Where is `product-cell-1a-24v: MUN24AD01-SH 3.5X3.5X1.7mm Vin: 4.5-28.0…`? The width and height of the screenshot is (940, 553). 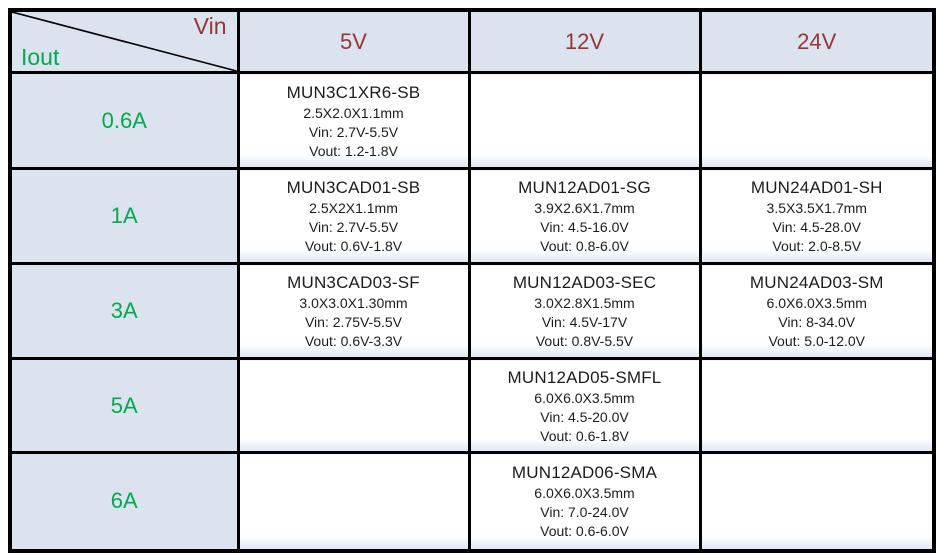
product-cell-1a-24v: MUN24AD01-SH 3.5X3.5X1.7mm Vin: 4.5-28.0… is located at coordinates (817, 216).